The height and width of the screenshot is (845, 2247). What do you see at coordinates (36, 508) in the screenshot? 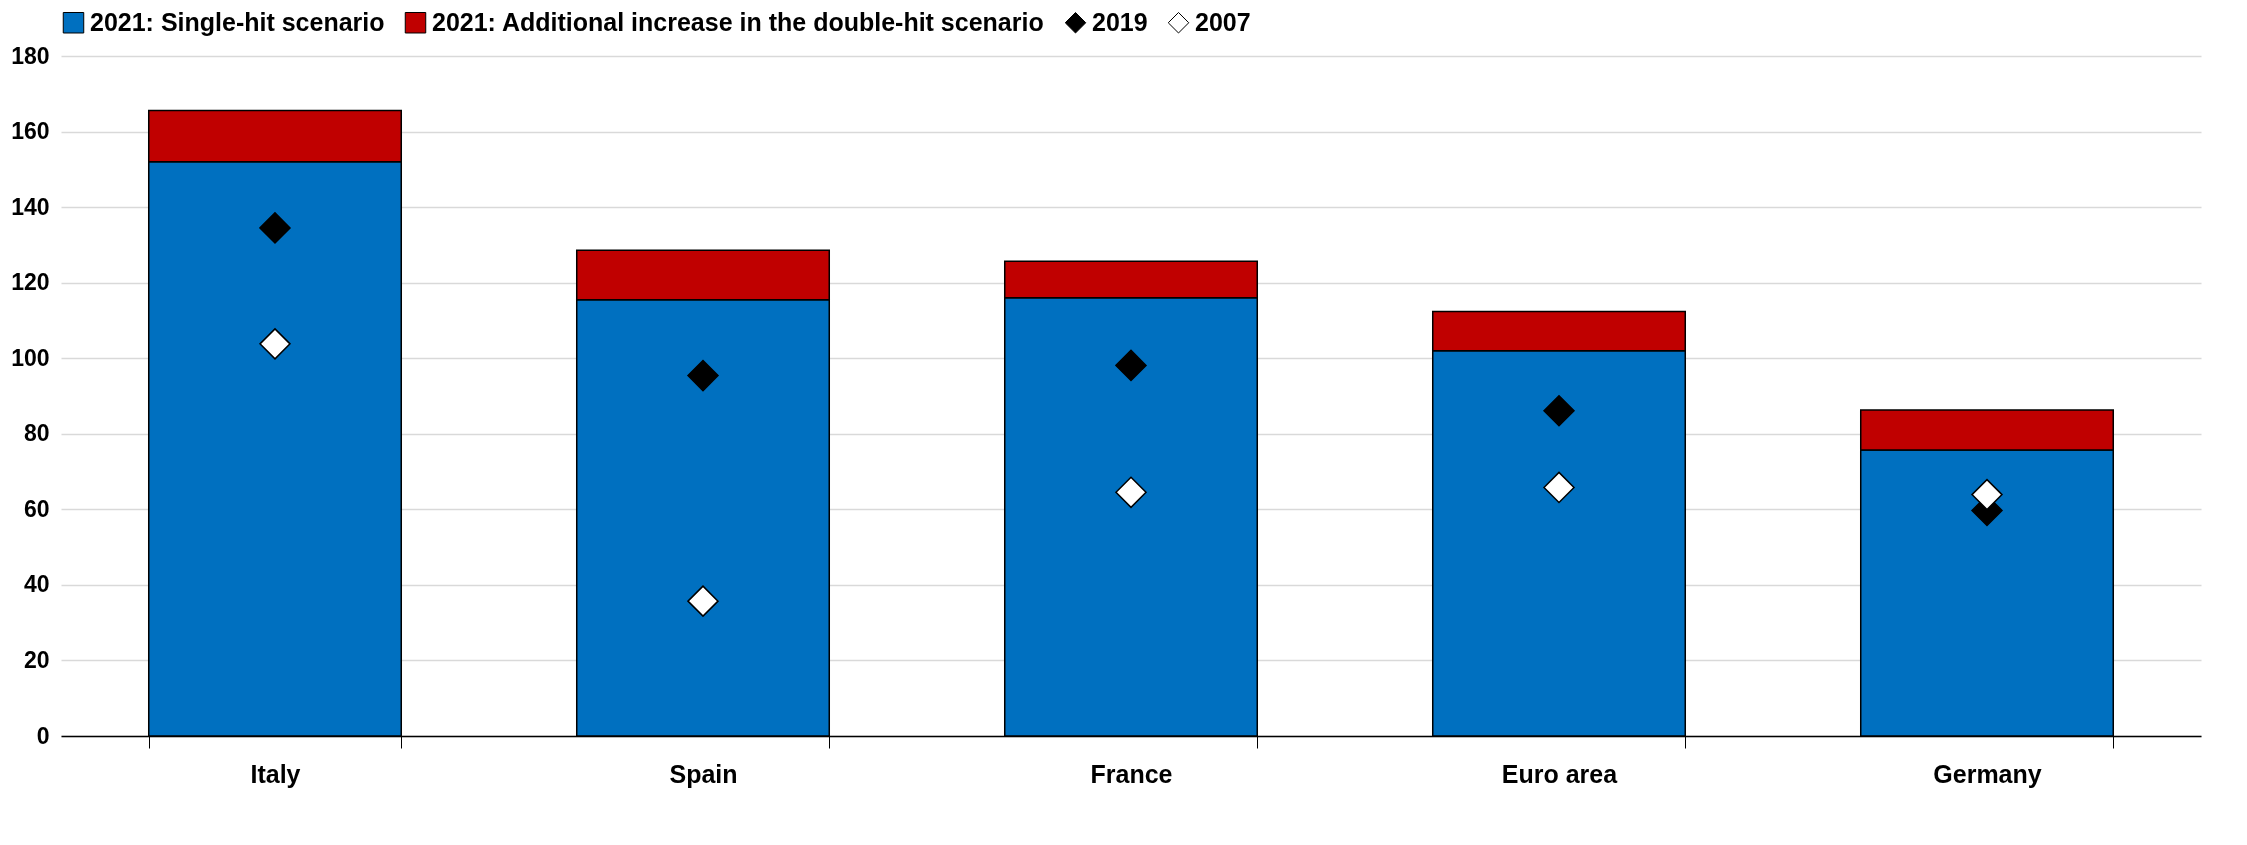
I see `y-tick-label: 60` at bounding box center [36, 508].